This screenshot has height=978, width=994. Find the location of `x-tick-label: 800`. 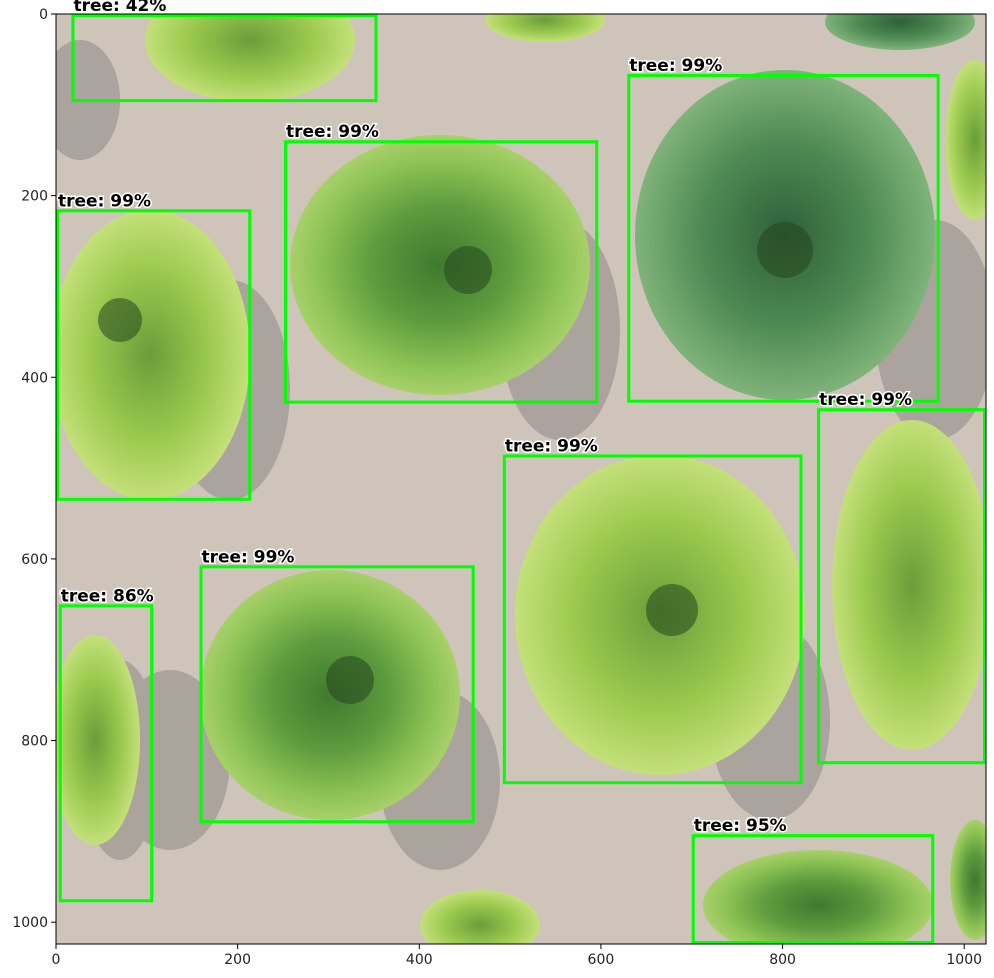

x-tick-label: 800 is located at coordinates (782, 960).